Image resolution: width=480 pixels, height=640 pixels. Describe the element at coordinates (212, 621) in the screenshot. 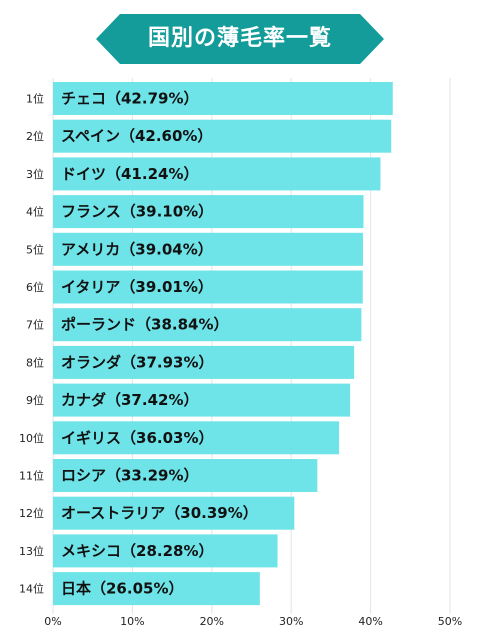

I see `x-tick-label: 20%` at that location.